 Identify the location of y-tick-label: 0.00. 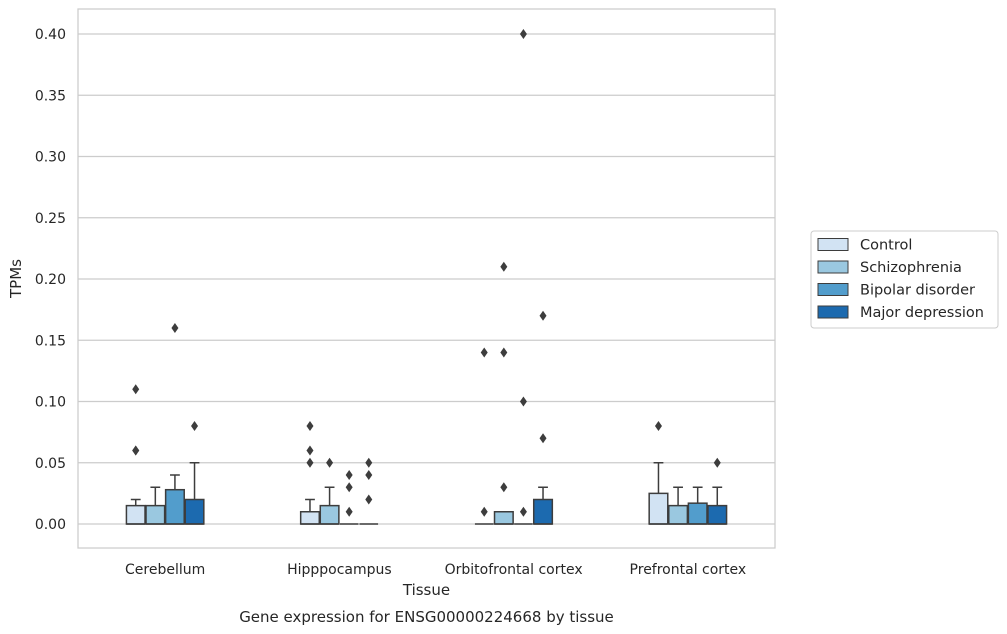
(50, 525).